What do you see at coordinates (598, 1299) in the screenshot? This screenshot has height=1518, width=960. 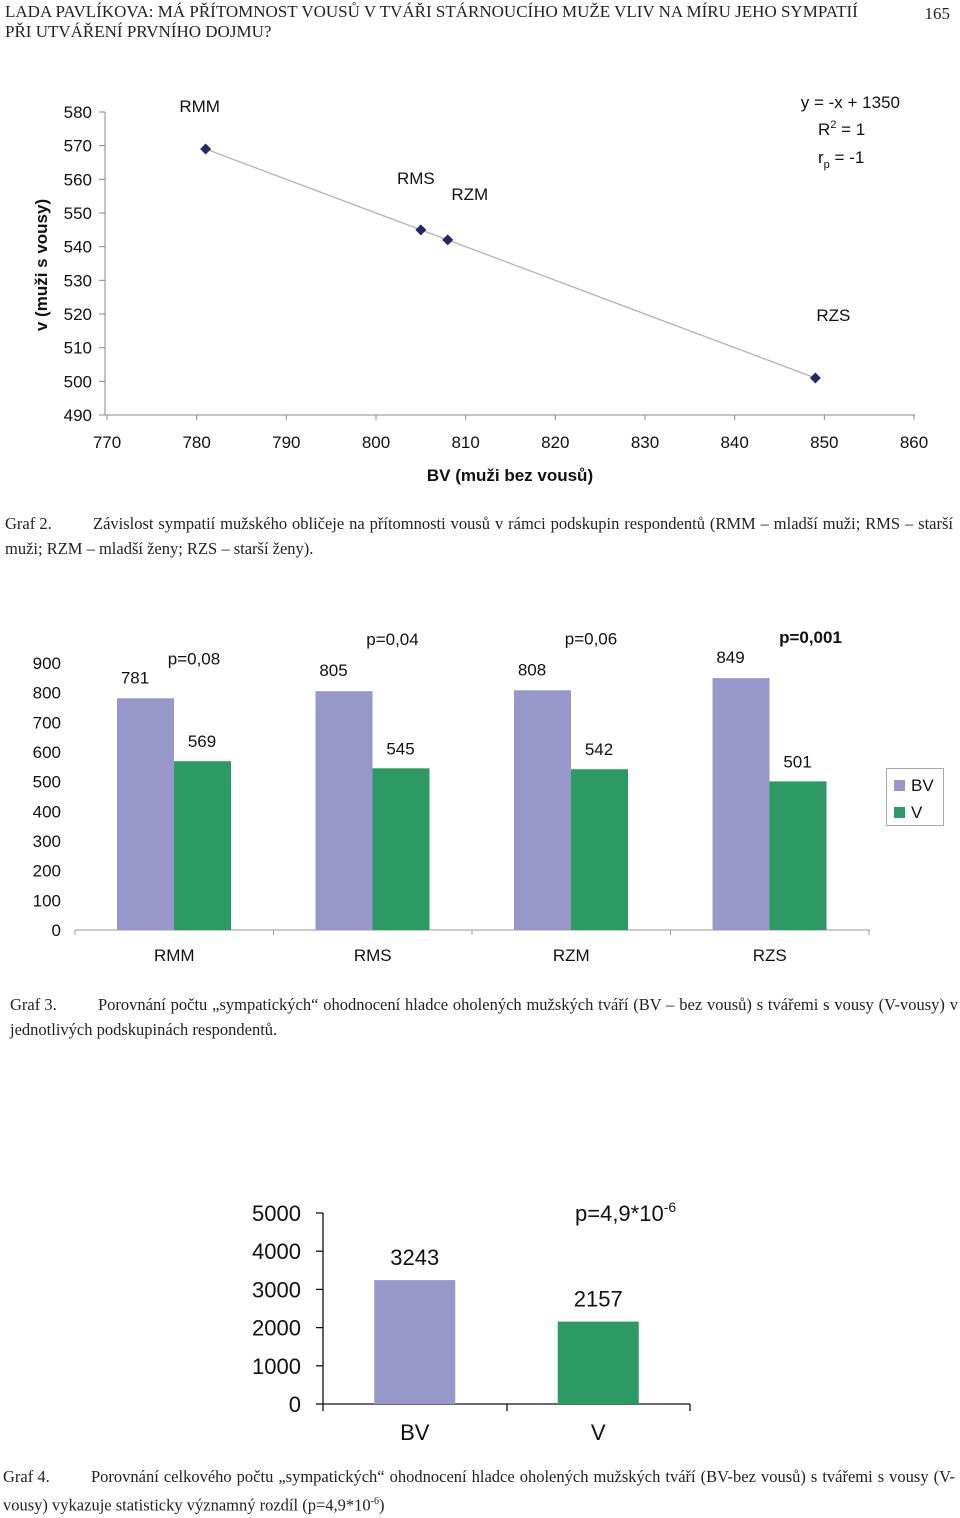 I see `graf4-value-label: 2157` at bounding box center [598, 1299].